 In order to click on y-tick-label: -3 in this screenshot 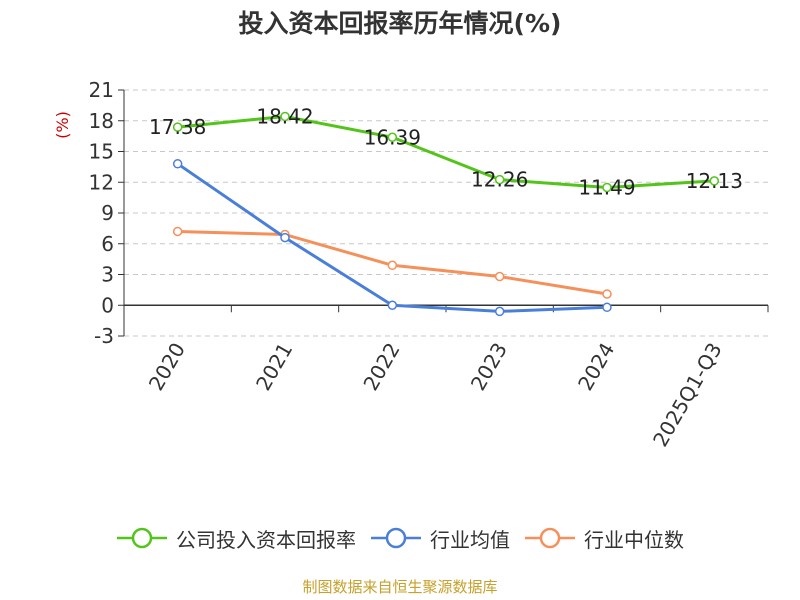, I will do `click(104, 336)`.